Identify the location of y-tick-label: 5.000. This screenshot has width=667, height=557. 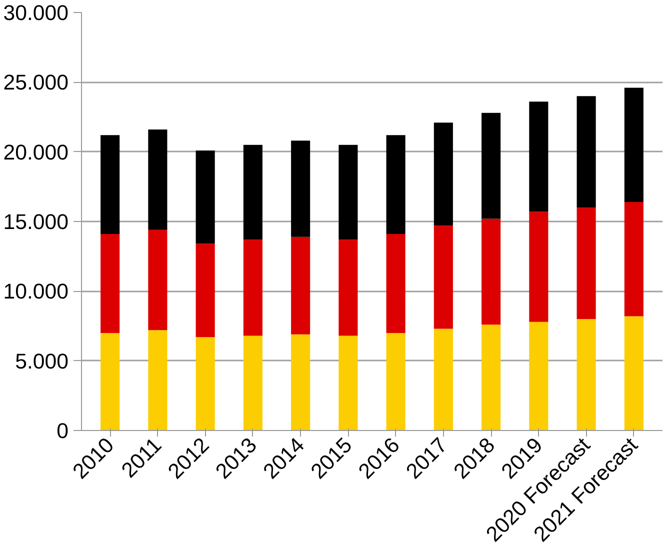
(42, 361).